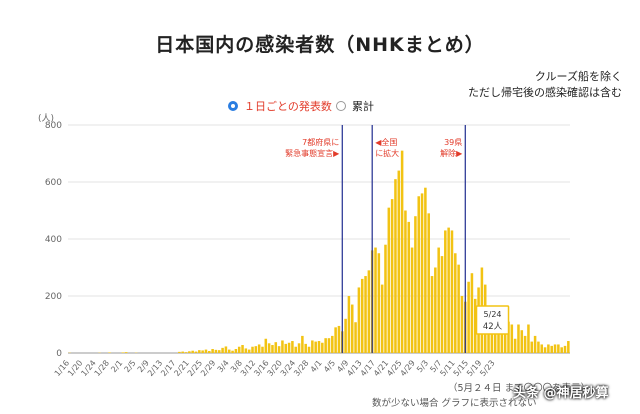  Describe the element at coordinates (519, 388) in the screenshot. I see `footnote-date: （5月２４日 まで〇〇〇を表示）` at that location.